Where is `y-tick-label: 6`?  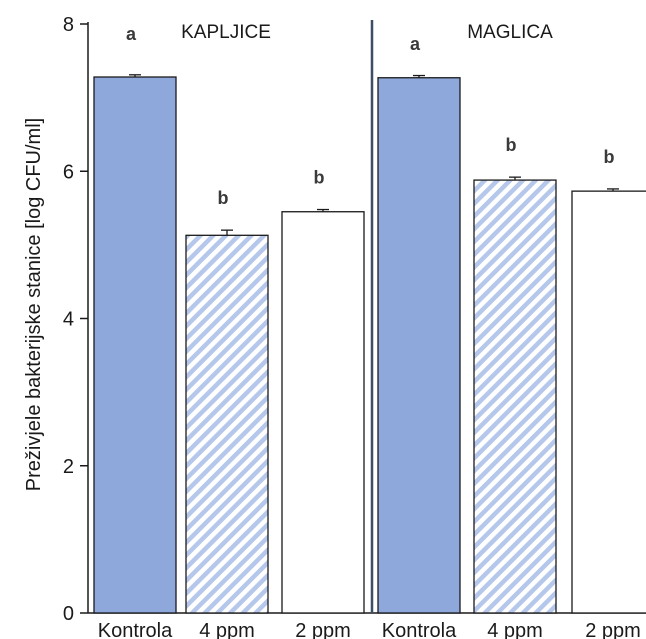
y-tick-label: 6 is located at coordinates (68, 172).